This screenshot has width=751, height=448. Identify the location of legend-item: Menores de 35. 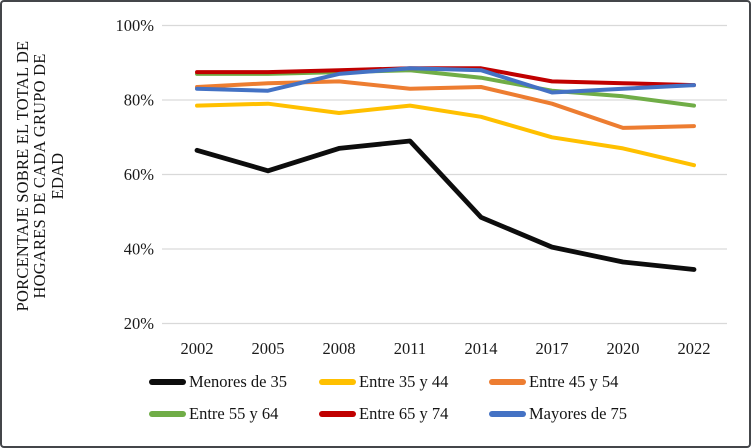
(234, 382).